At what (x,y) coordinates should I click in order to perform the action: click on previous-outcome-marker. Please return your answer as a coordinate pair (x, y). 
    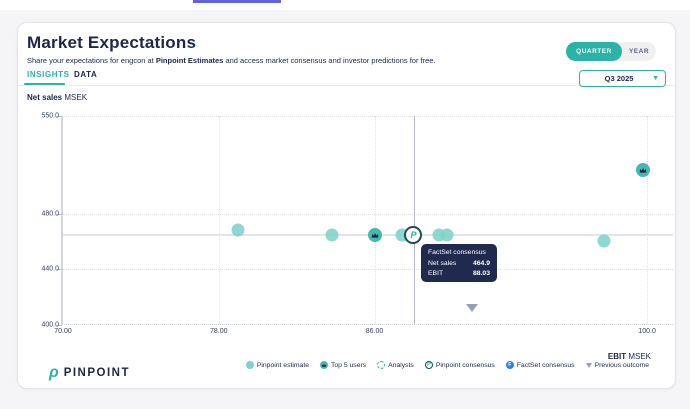
    Looking at the image, I should click on (471, 308).